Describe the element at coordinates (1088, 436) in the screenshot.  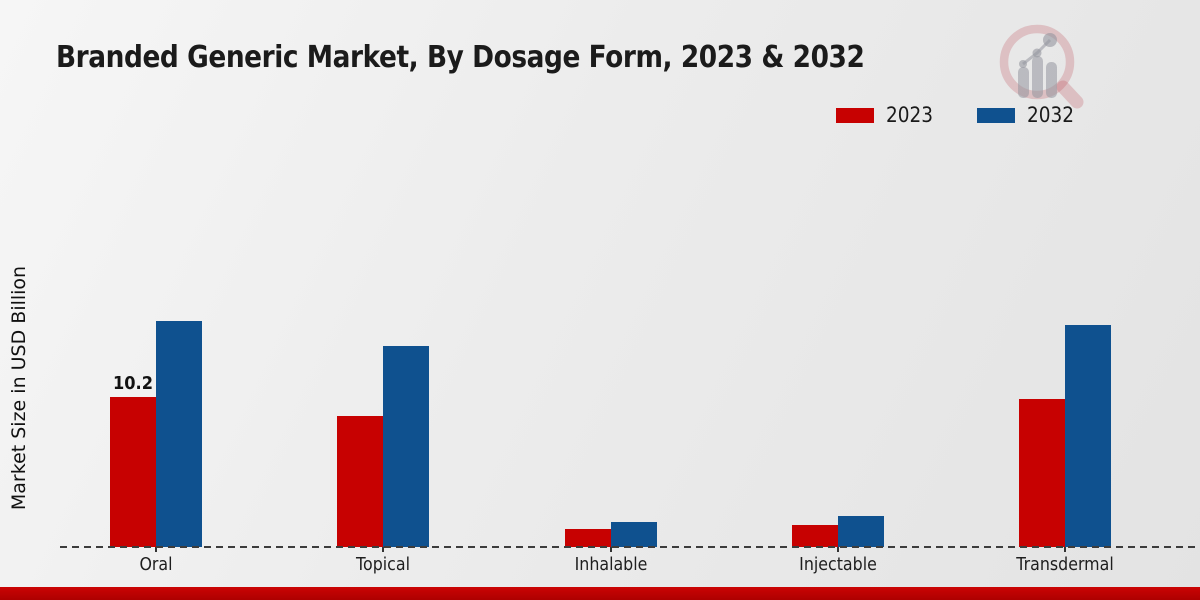
I see `bar-transdermal-2032` at that location.